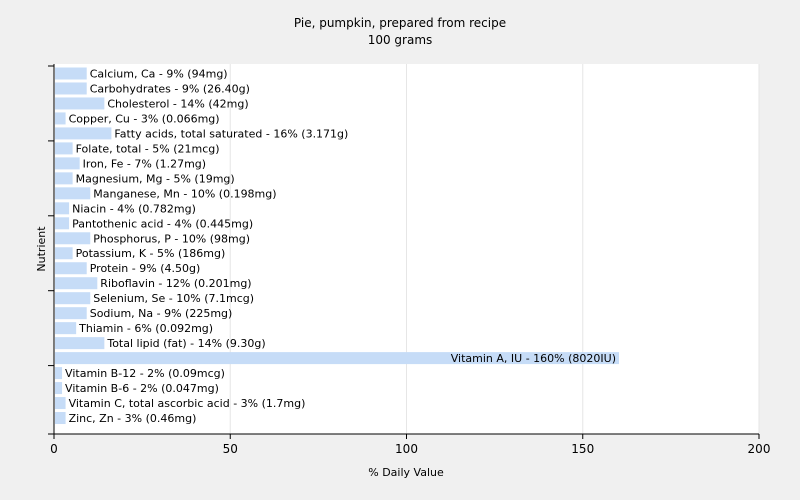 The width and height of the screenshot is (800, 500). I want to click on x-tick-label: 150, so click(582, 449).